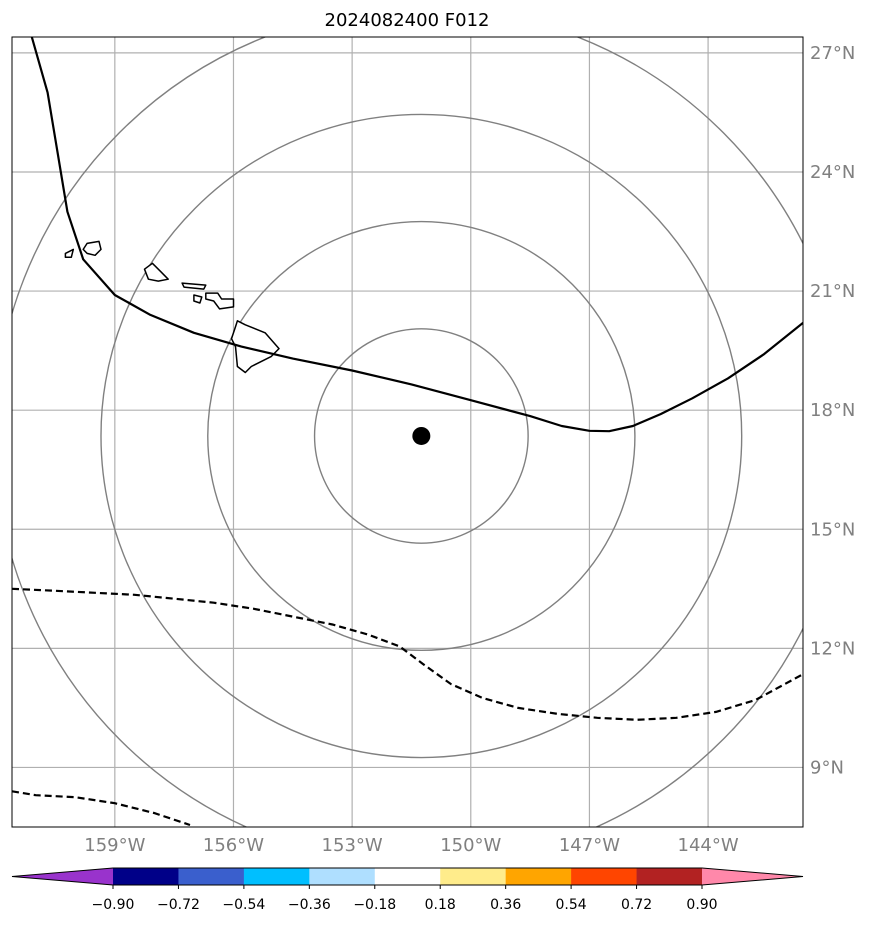 The image size is (873, 928). Describe the element at coordinates (701, 905) in the screenshot. I see `colorbar-tick-label: 0.90` at that location.